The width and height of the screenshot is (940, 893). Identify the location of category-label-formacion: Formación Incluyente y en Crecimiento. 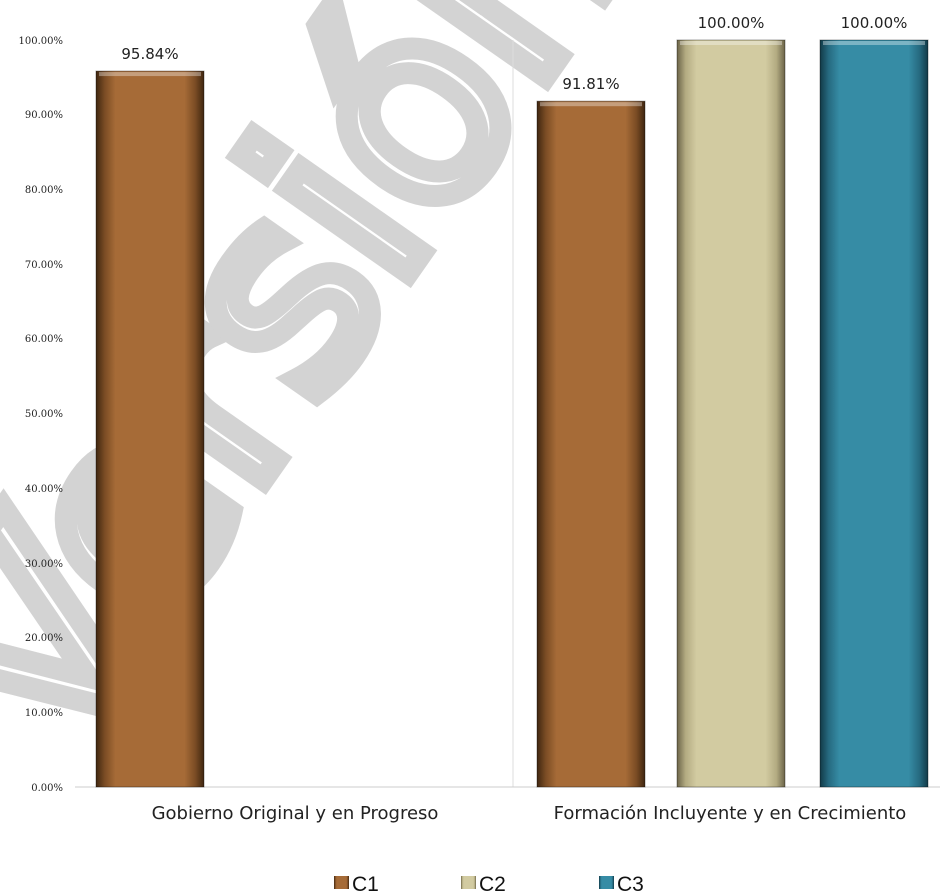
(730, 813).